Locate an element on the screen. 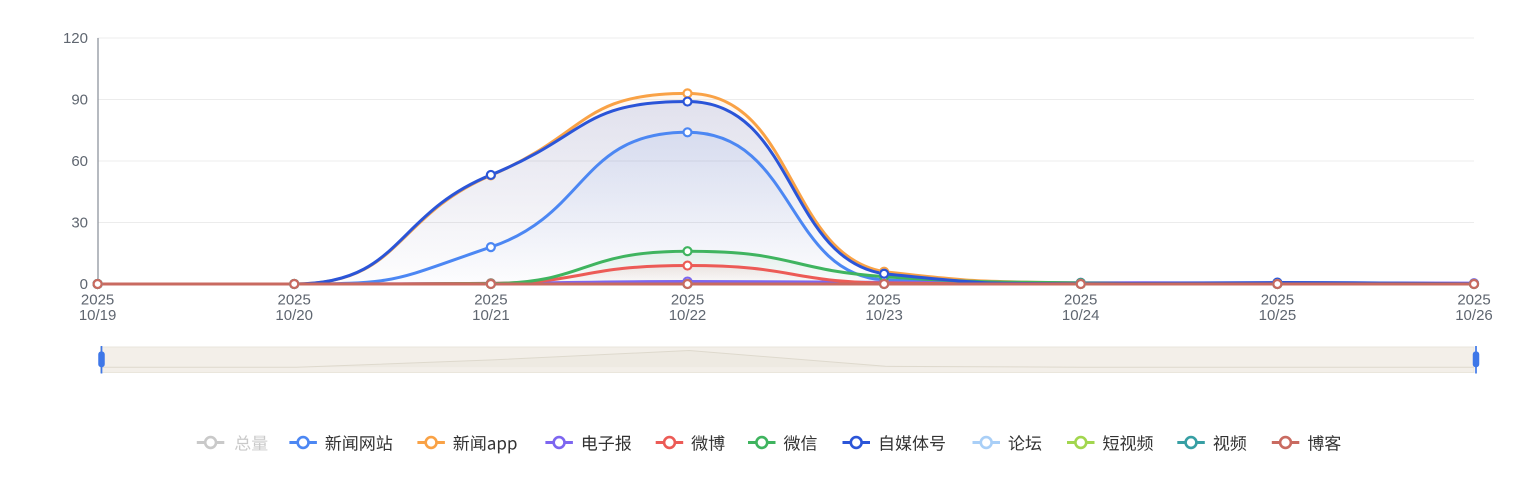 This screenshot has height=477, width=1536. svg-text: 10/22 is located at coordinates (688, 315).